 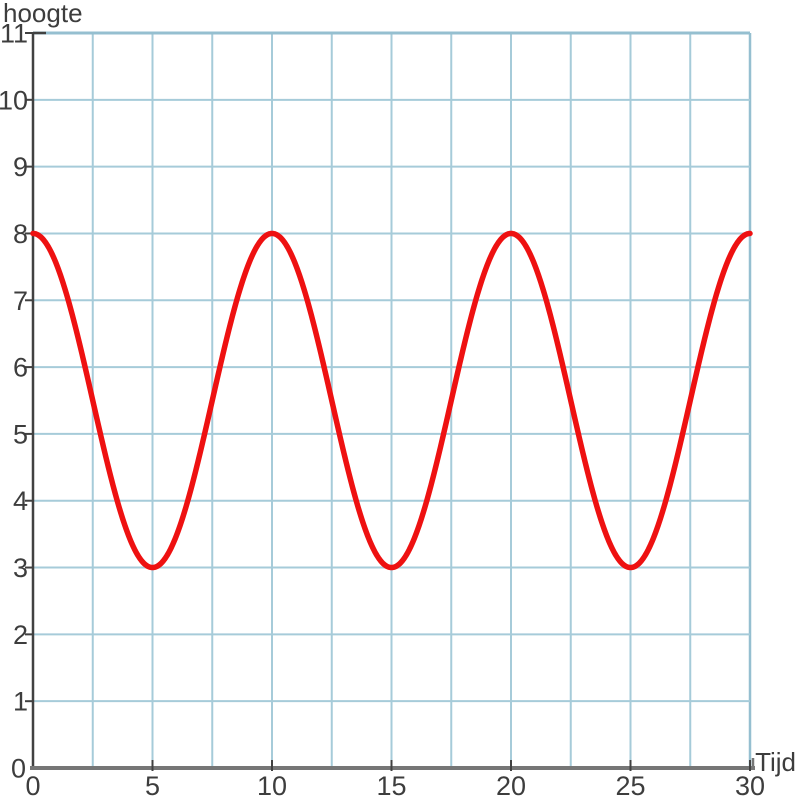 What do you see at coordinates (20, 301) in the screenshot?
I see `y-tick-label: 7` at bounding box center [20, 301].